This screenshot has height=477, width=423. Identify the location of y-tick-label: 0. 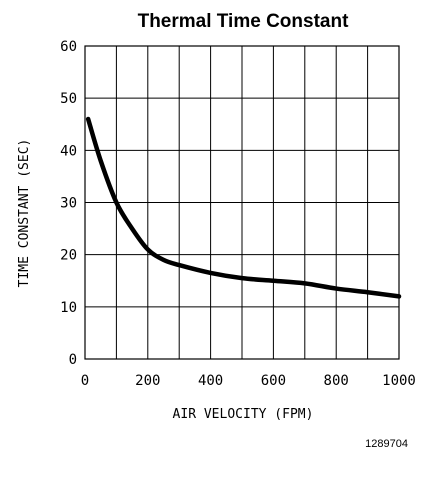
(73, 360).